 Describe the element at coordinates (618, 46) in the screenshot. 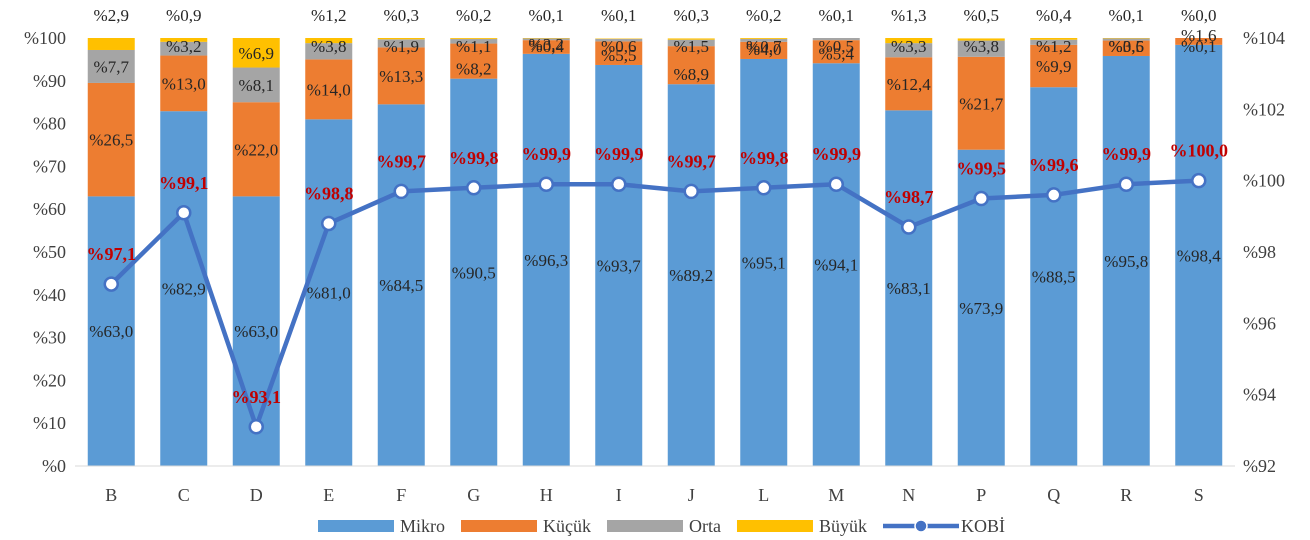

I see `orta-value-label: %0,6` at that location.